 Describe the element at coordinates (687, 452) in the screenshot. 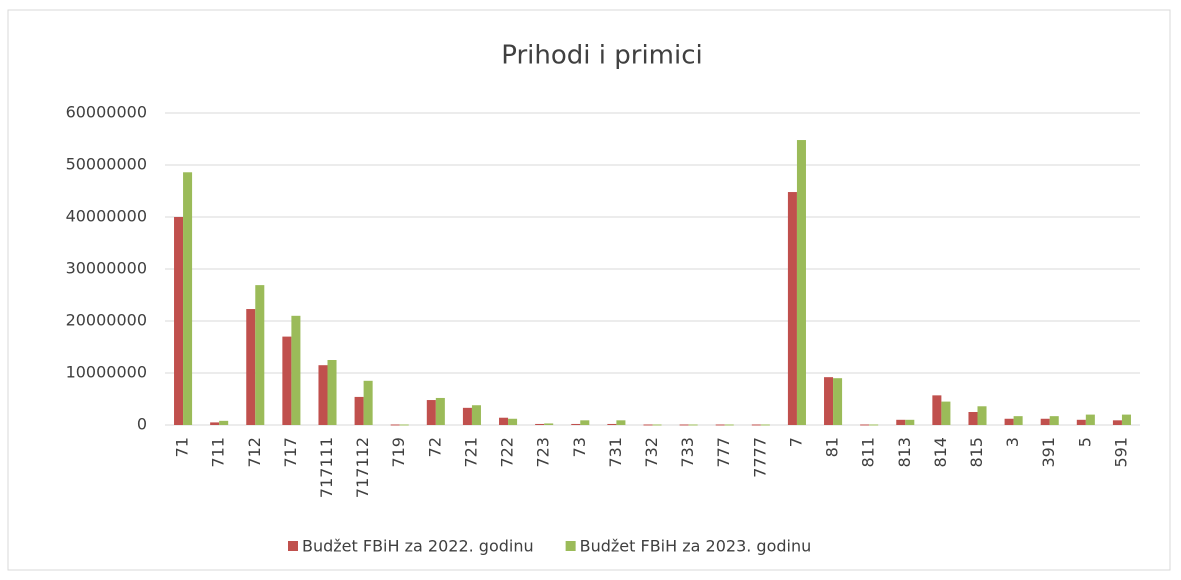

I see `x-tick-label: 733` at that location.